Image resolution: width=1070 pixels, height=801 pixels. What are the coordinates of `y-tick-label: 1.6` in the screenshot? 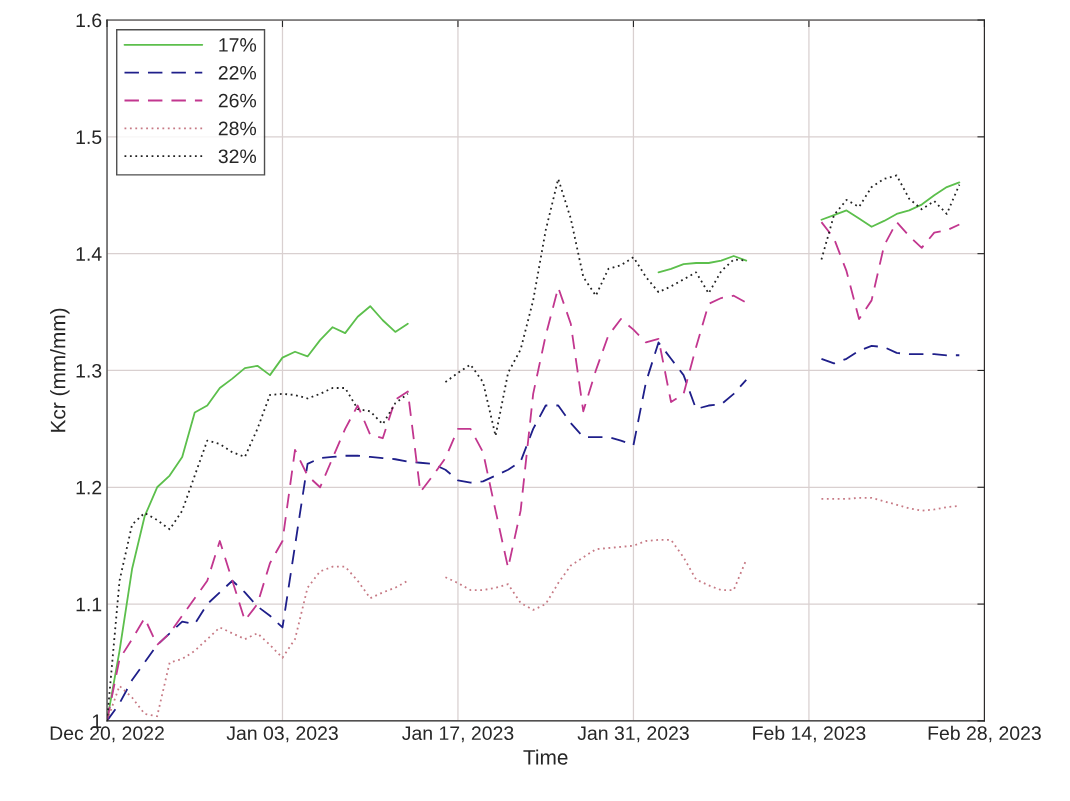 It's located at (89, 20).